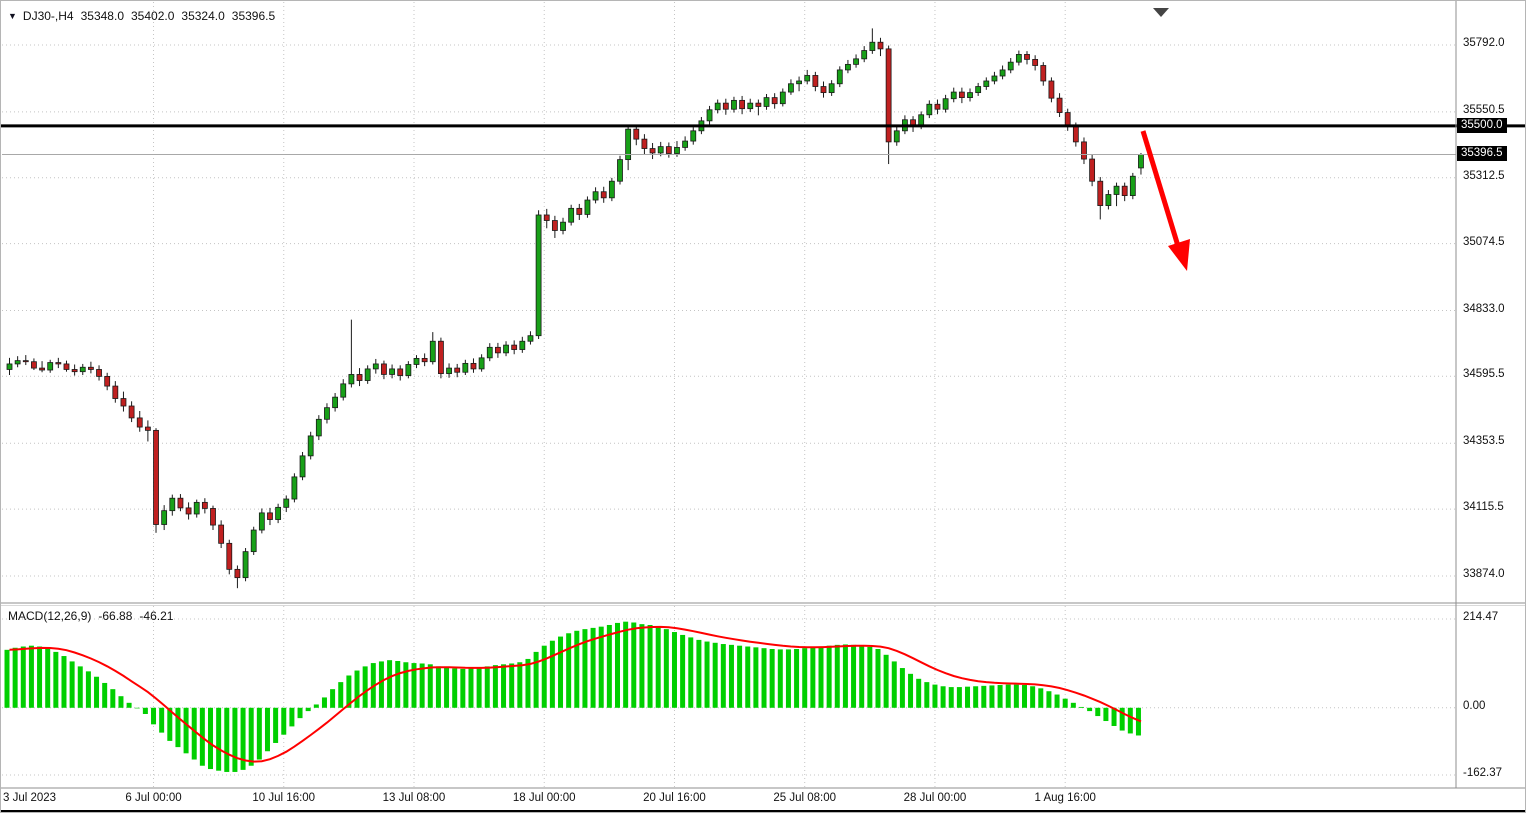 The width and height of the screenshot is (1526, 813). I want to click on macd-histogram-layer, so click(572, 696).